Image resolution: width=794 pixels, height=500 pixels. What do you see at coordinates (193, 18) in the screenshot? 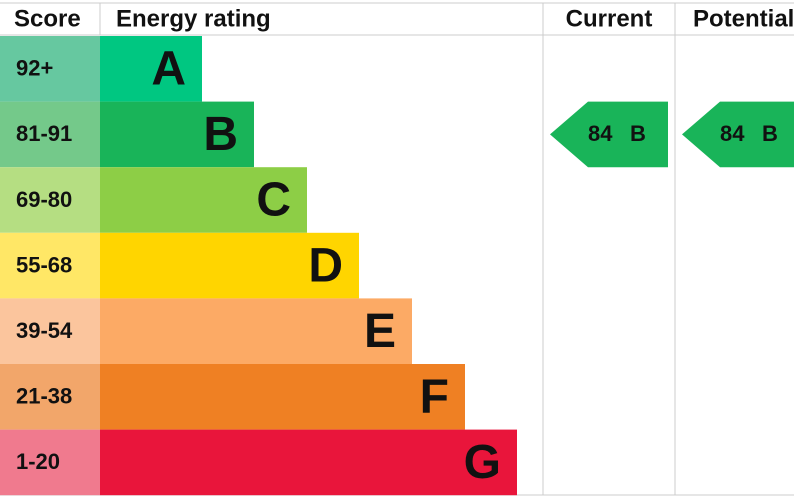
I see `header-rating: Energy rating` at bounding box center [193, 18].